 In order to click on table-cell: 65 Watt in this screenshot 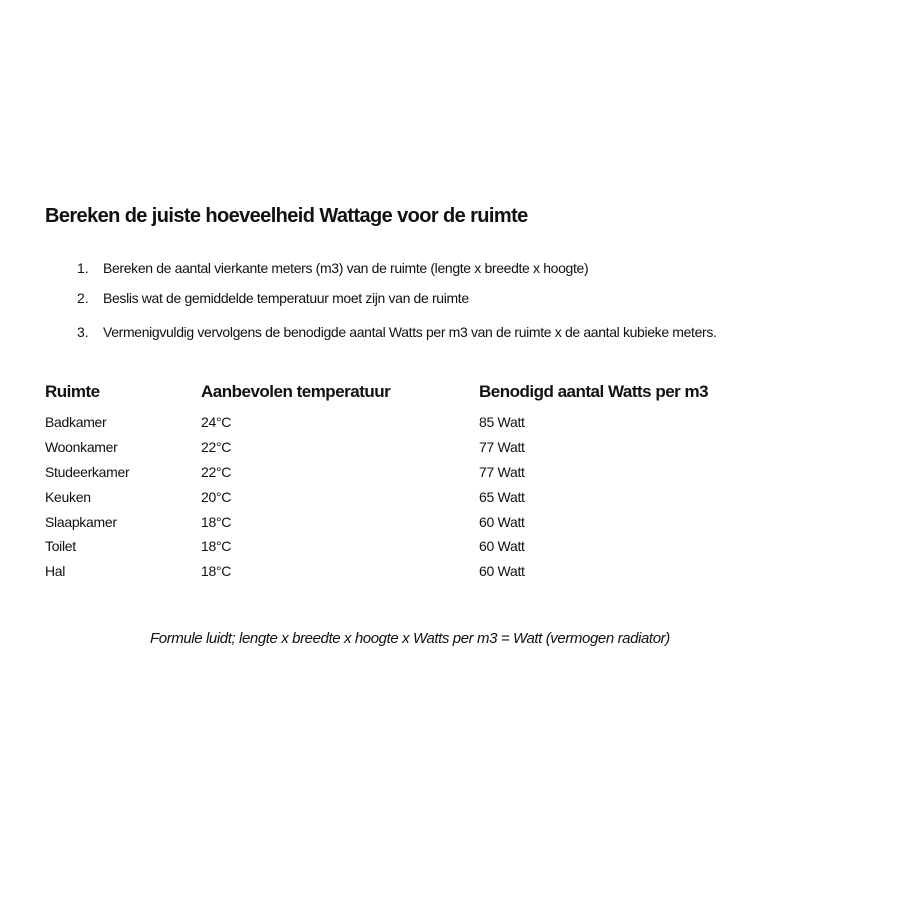, I will do `click(502, 497)`.